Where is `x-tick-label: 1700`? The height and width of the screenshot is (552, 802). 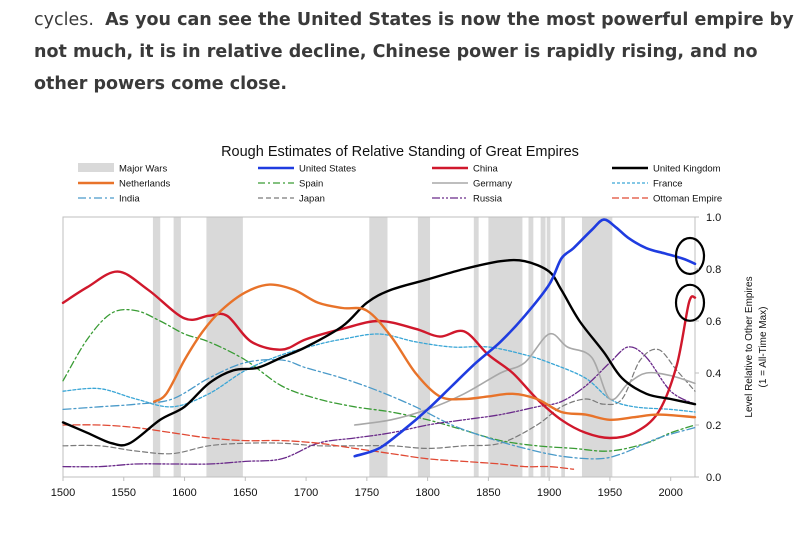 x-tick-label: 1700 is located at coordinates (306, 493).